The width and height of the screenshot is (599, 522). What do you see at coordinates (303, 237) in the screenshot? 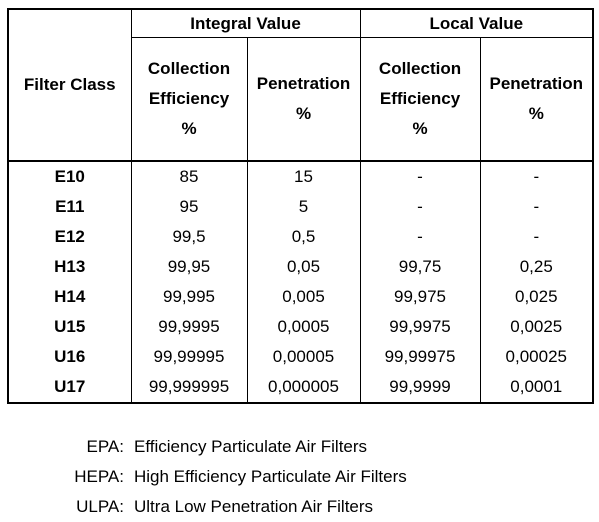
I see `integral-penetration-cell: 0,5` at bounding box center [303, 237].